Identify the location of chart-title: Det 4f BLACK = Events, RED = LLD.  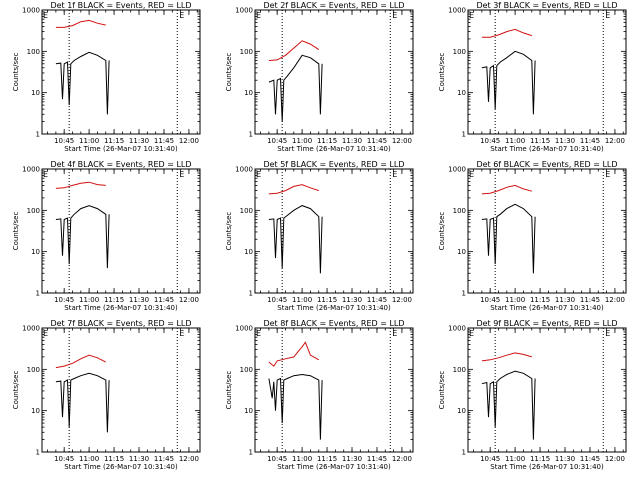
(120, 164).